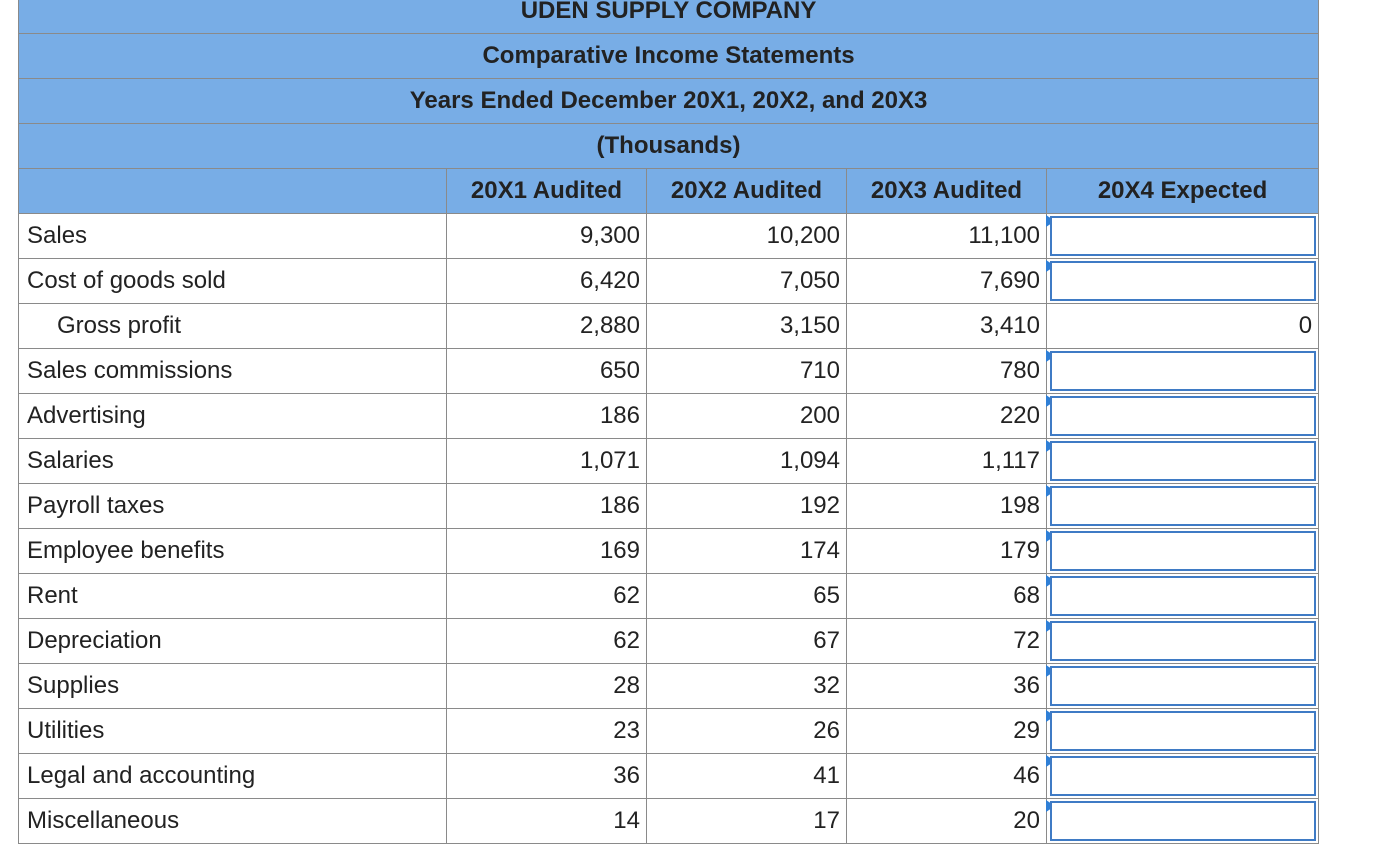  What do you see at coordinates (232, 821) in the screenshot?
I see `row-label: Miscellaneous` at bounding box center [232, 821].